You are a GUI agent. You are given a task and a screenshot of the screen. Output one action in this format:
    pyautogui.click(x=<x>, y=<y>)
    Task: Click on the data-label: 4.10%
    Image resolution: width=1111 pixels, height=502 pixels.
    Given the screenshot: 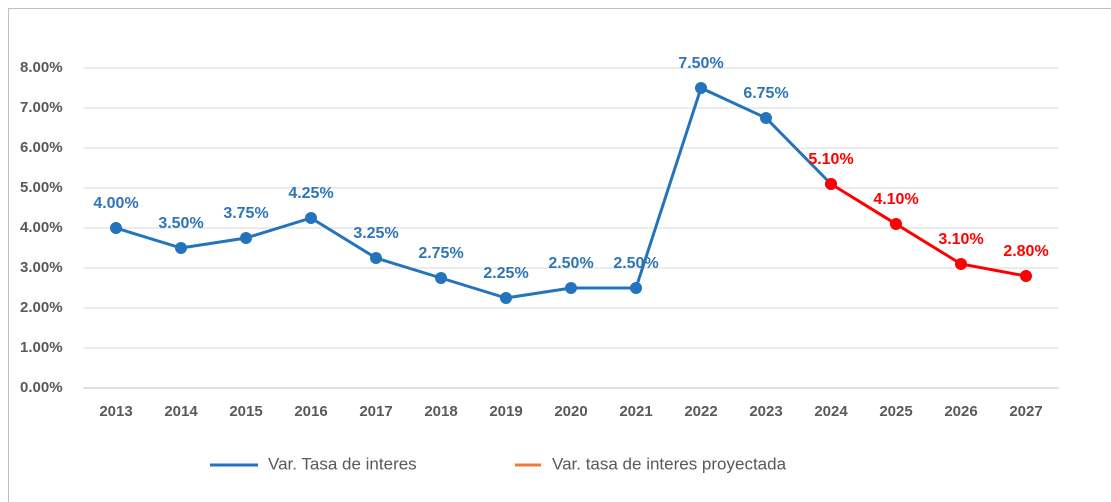 What is the action you would take?
    pyautogui.click(x=895, y=199)
    